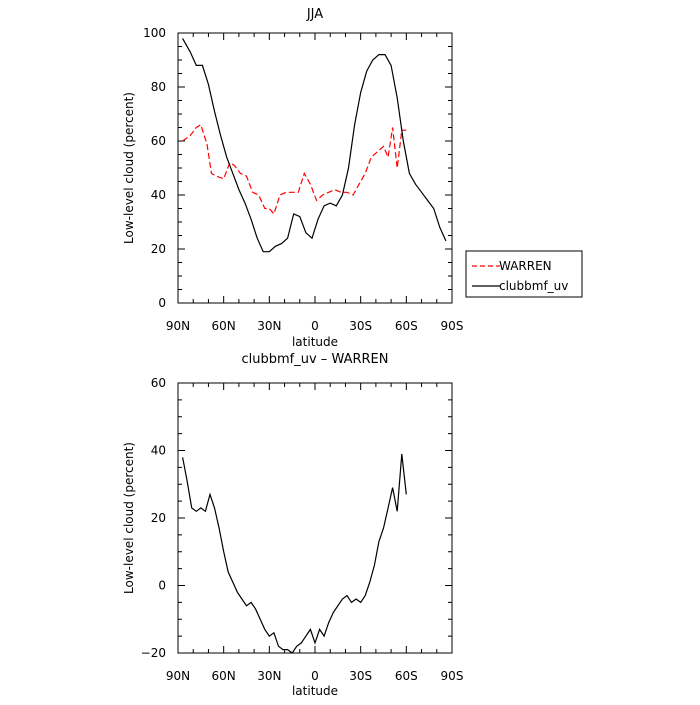  I want to click on series-line-warren, so click(294, 169).